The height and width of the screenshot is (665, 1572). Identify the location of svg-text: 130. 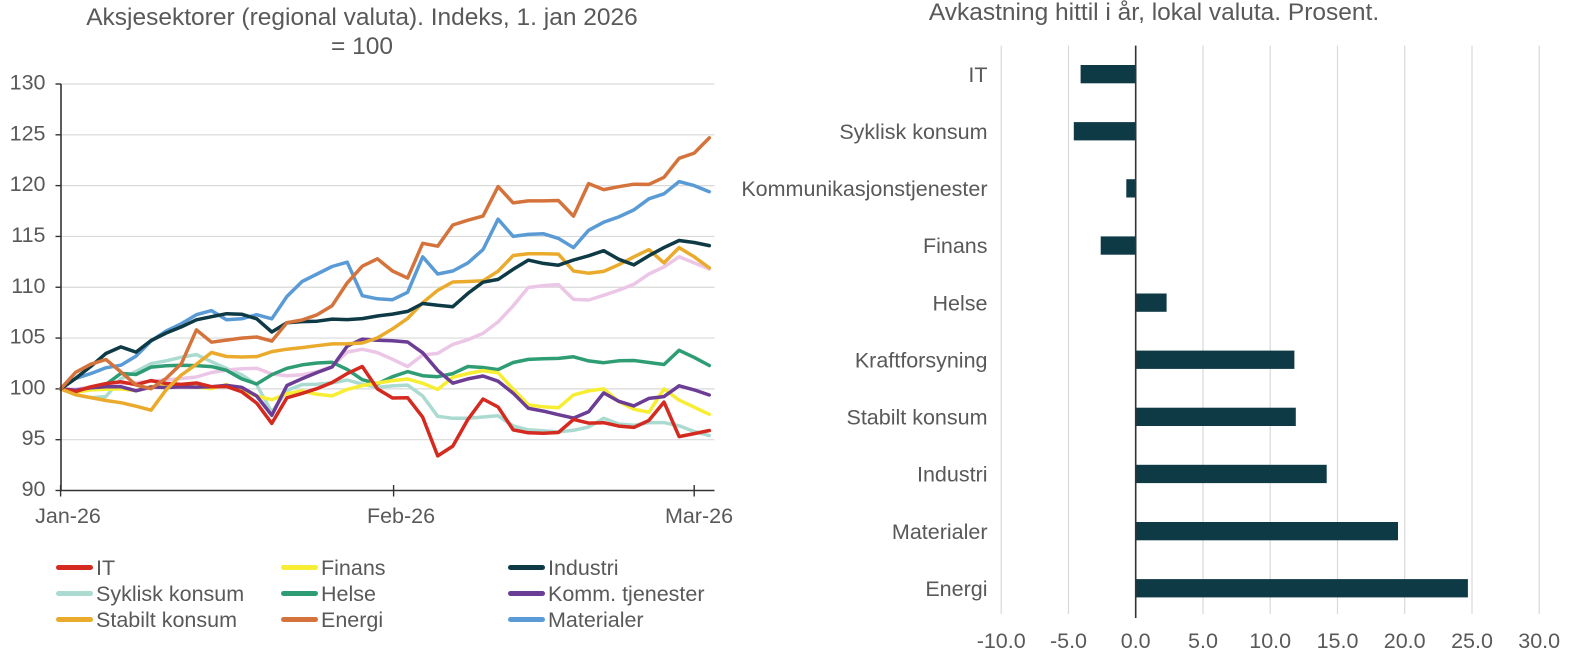
(28, 83).